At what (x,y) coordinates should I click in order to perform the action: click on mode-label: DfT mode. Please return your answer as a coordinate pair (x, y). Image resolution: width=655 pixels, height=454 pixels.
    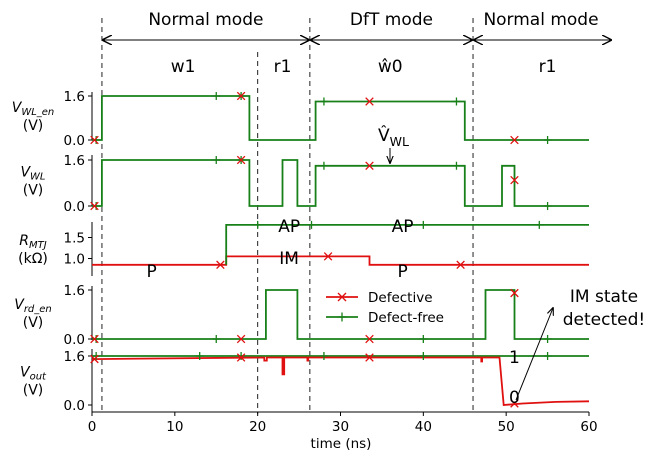
    Looking at the image, I should click on (391, 20).